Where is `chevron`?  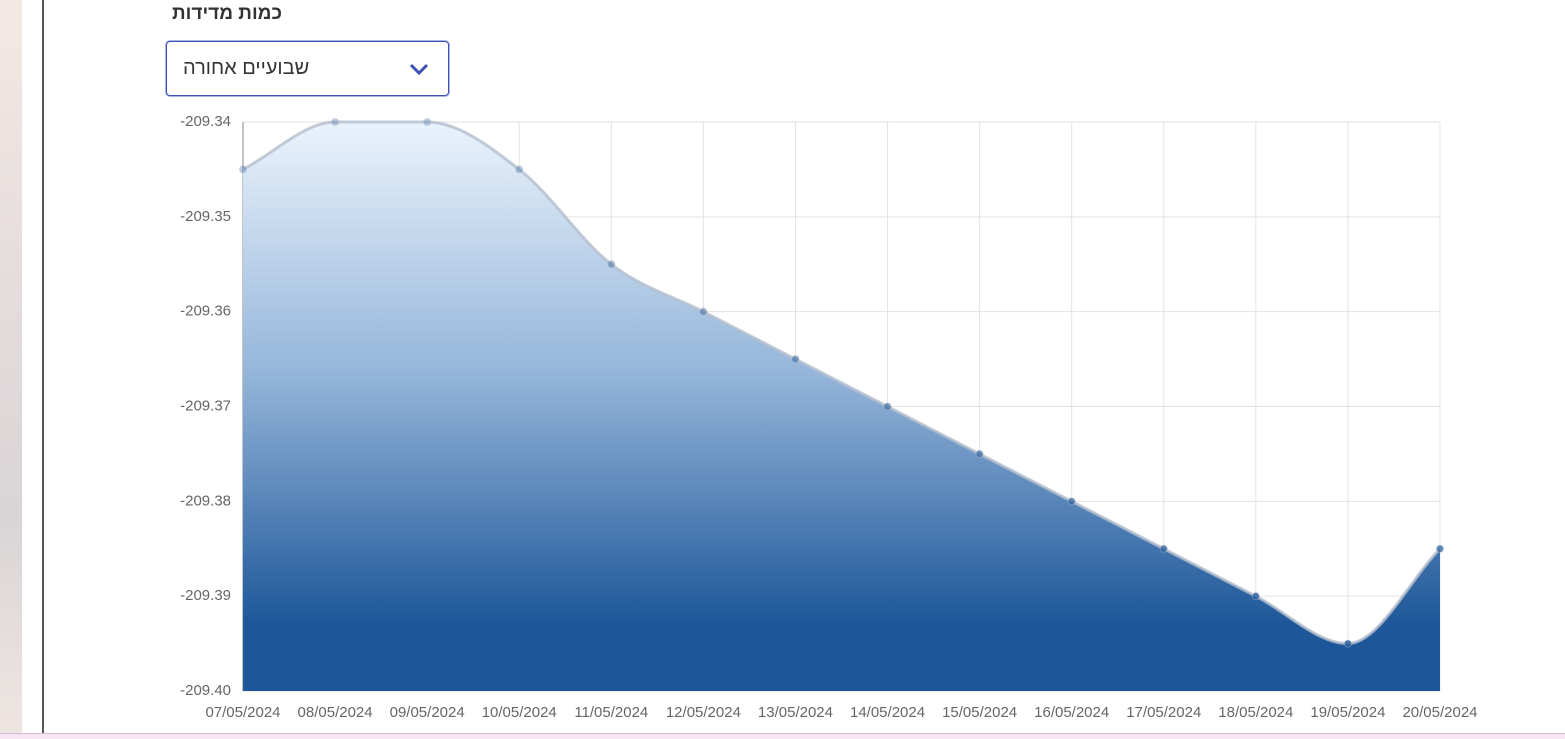 chevron is located at coordinates (419, 69).